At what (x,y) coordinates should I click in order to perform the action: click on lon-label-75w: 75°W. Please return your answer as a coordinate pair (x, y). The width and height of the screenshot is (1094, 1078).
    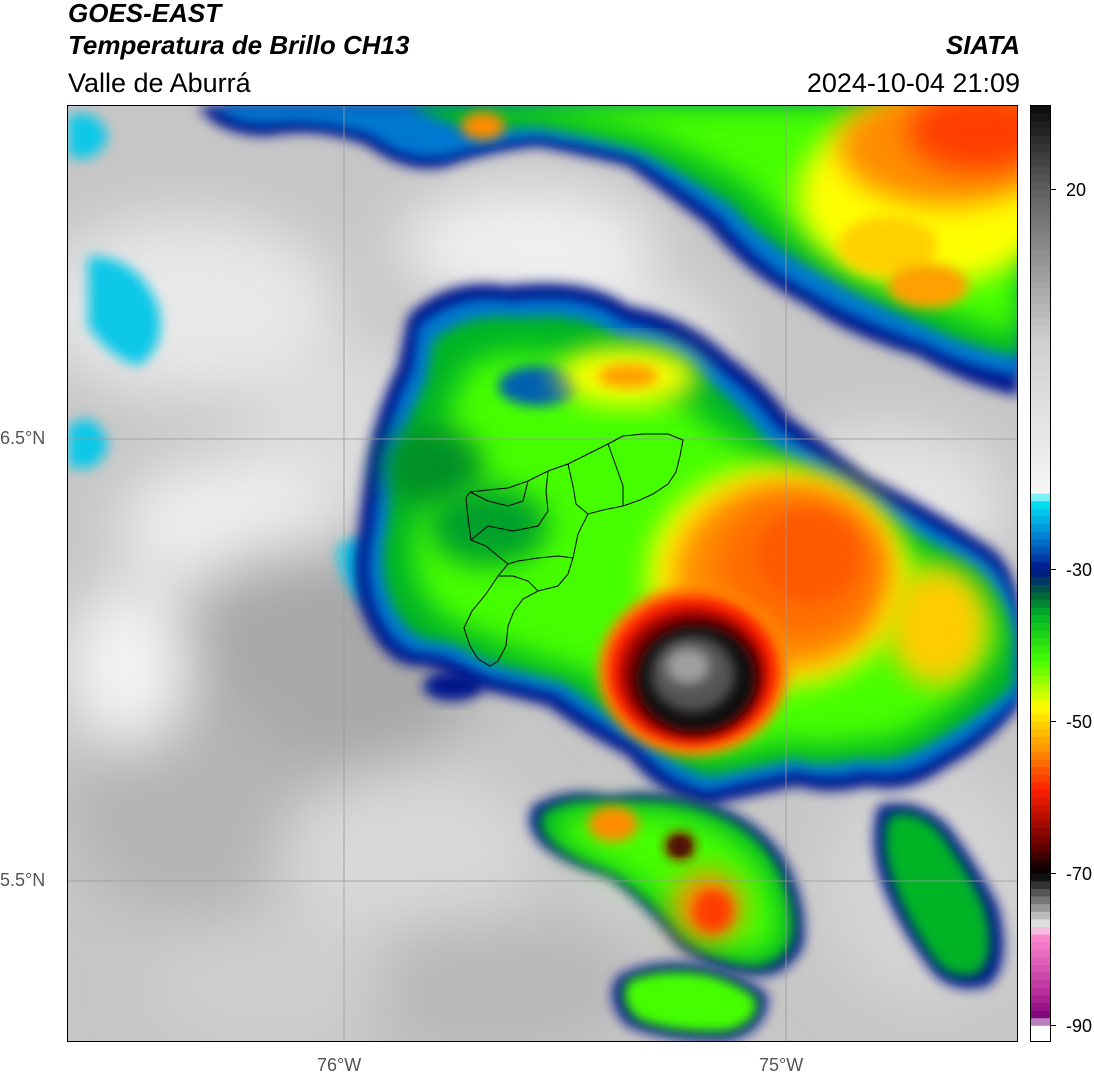
    Looking at the image, I should click on (781, 1065).